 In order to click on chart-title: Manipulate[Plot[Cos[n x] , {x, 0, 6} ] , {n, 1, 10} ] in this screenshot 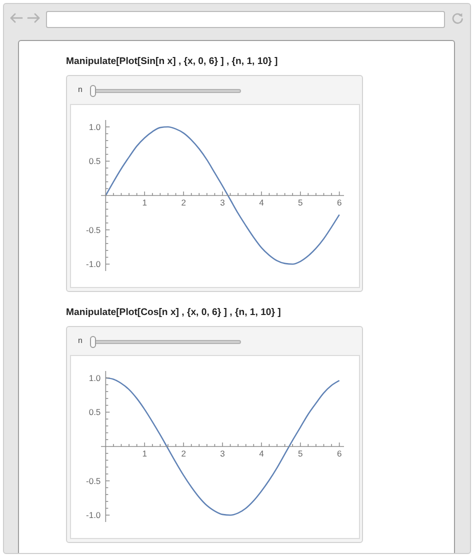, I will do `click(173, 312)`.